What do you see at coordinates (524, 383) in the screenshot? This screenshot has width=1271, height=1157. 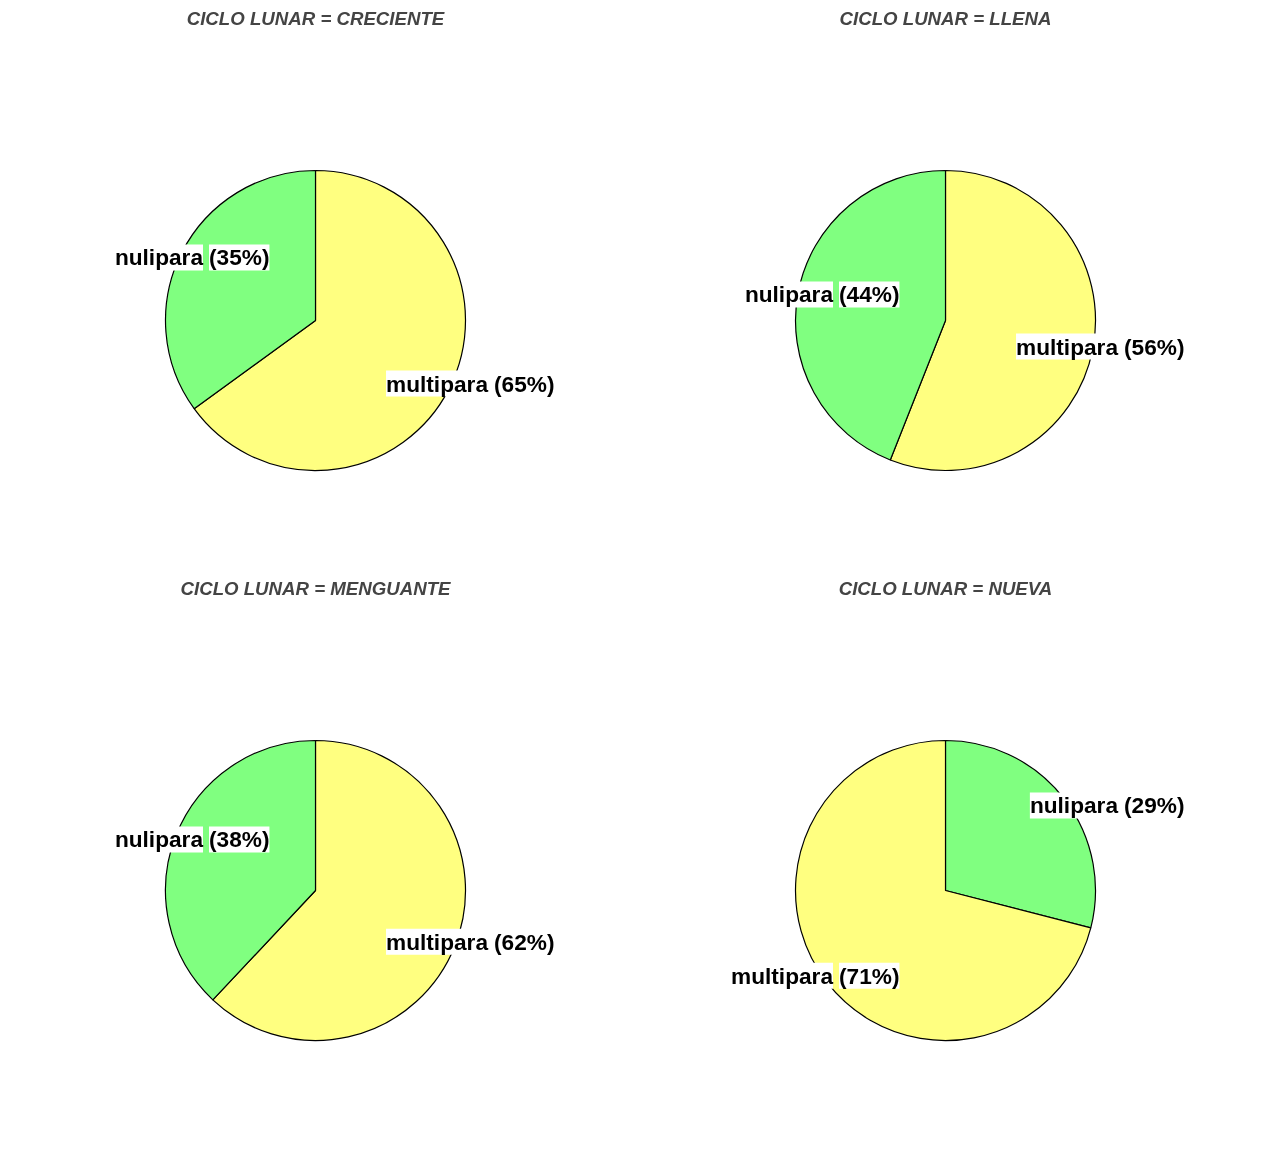 I see `data-label: (65%)` at bounding box center [524, 383].